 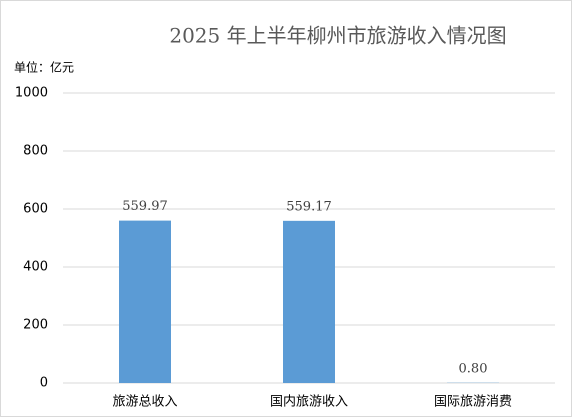 I want to click on value-label: 559.17, so click(x=309, y=206).